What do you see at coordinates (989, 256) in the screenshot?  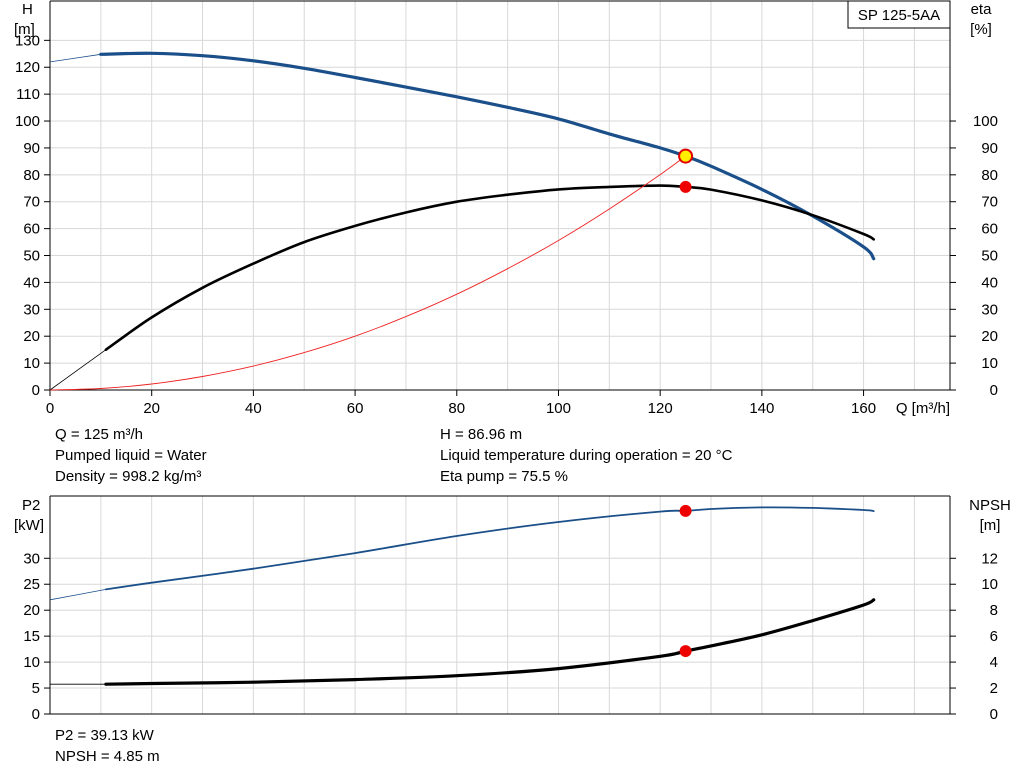 I see `y-right-tick-label: 50` at bounding box center [989, 256].